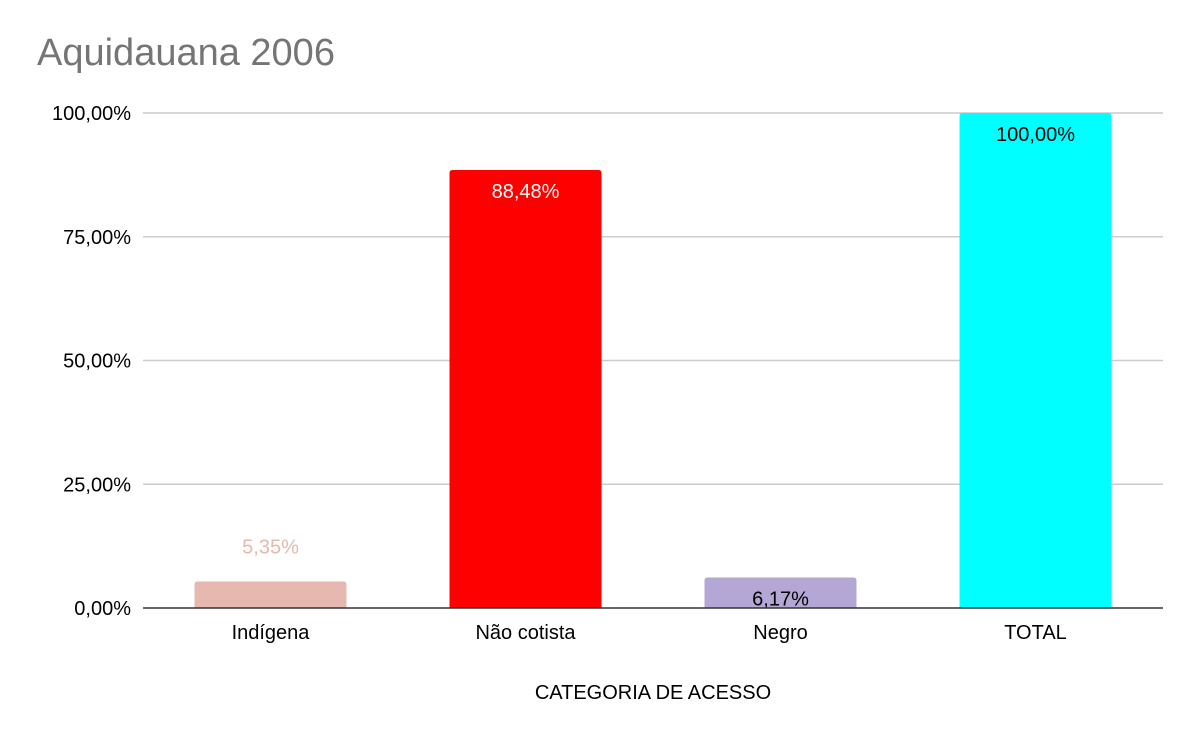 The width and height of the screenshot is (1200, 742). What do you see at coordinates (270, 548) in the screenshot?
I see `data-label: 5,35%` at bounding box center [270, 548].